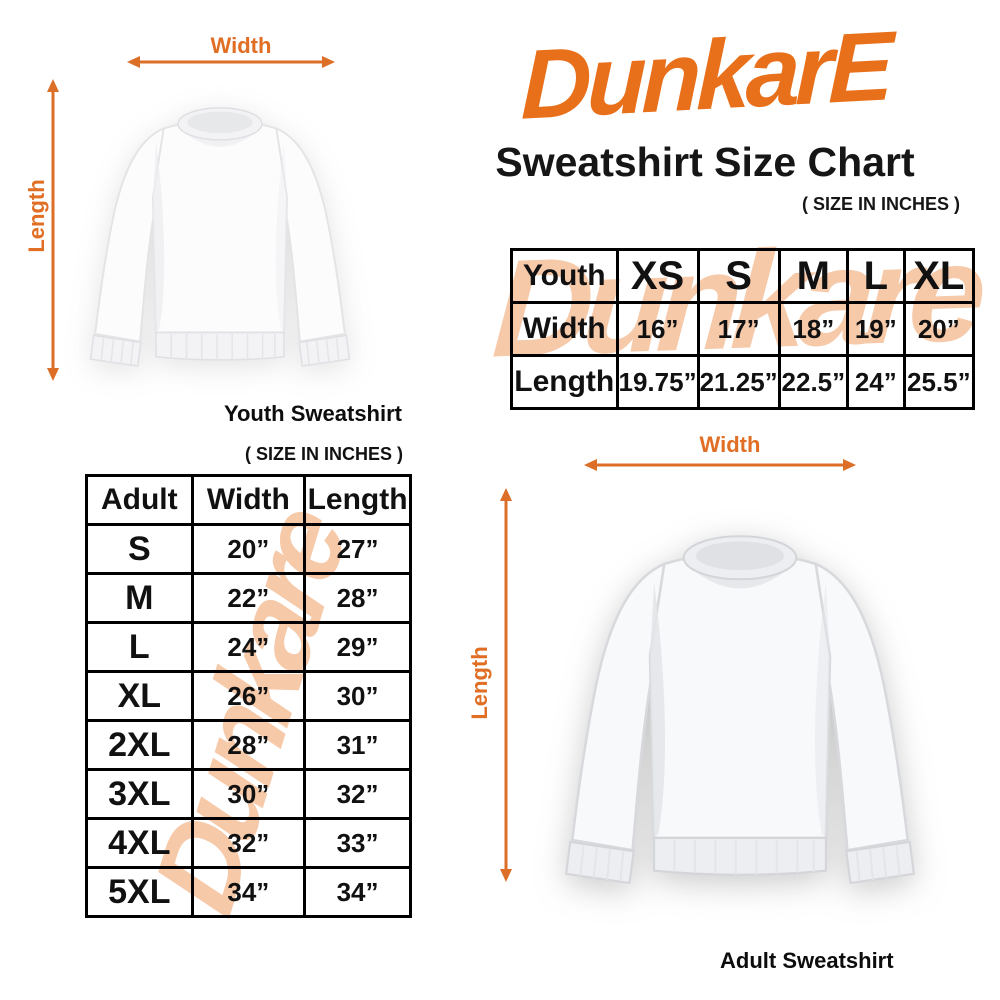 This screenshot has width=1000, height=1000. Describe the element at coordinates (705, 161) in the screenshot. I see `page-title: Sweatshirt Size Chart` at that location.